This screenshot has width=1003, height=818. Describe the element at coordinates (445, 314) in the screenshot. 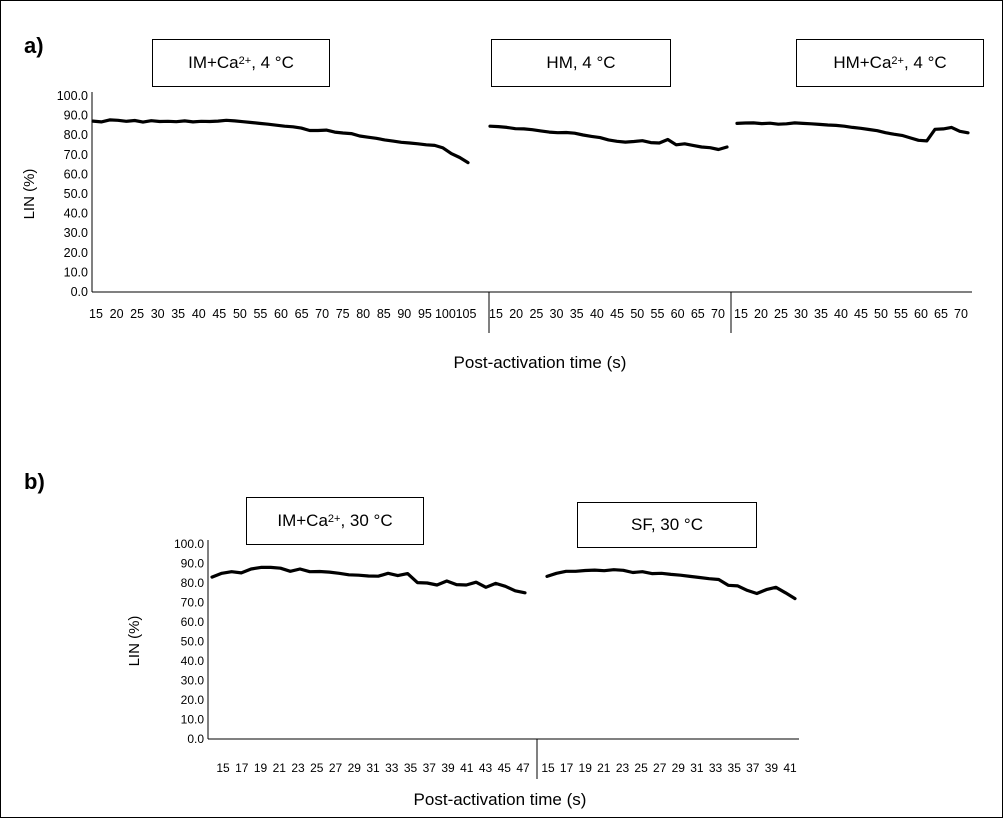

I see `x-tick-label-a: 100` at that location.